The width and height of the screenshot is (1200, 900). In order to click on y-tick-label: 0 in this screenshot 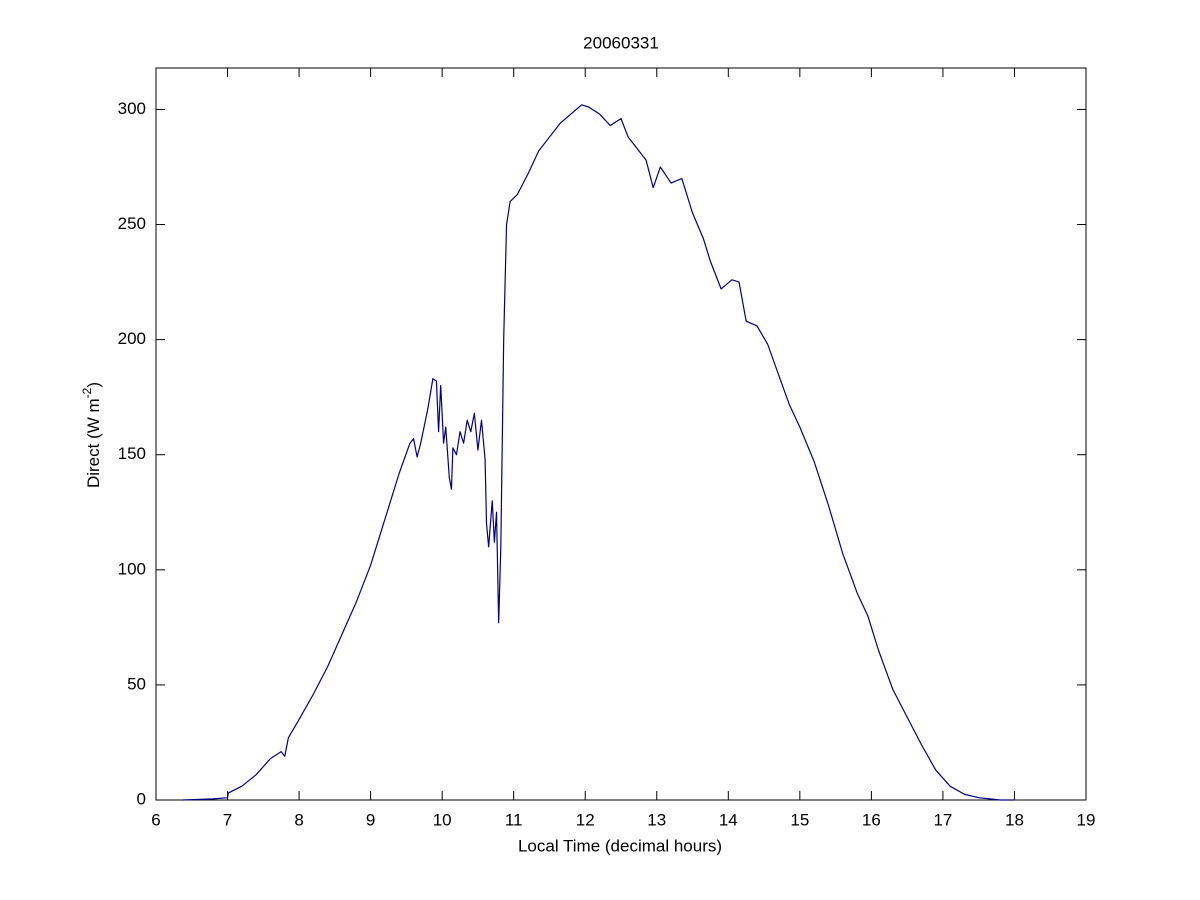, I will do `click(141, 798)`.